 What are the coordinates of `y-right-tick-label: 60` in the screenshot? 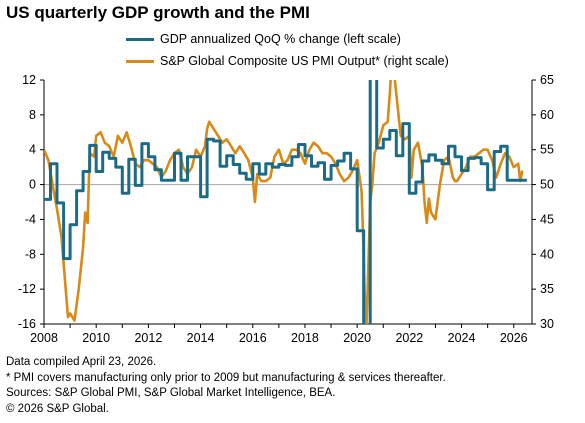 It's located at (547, 115).